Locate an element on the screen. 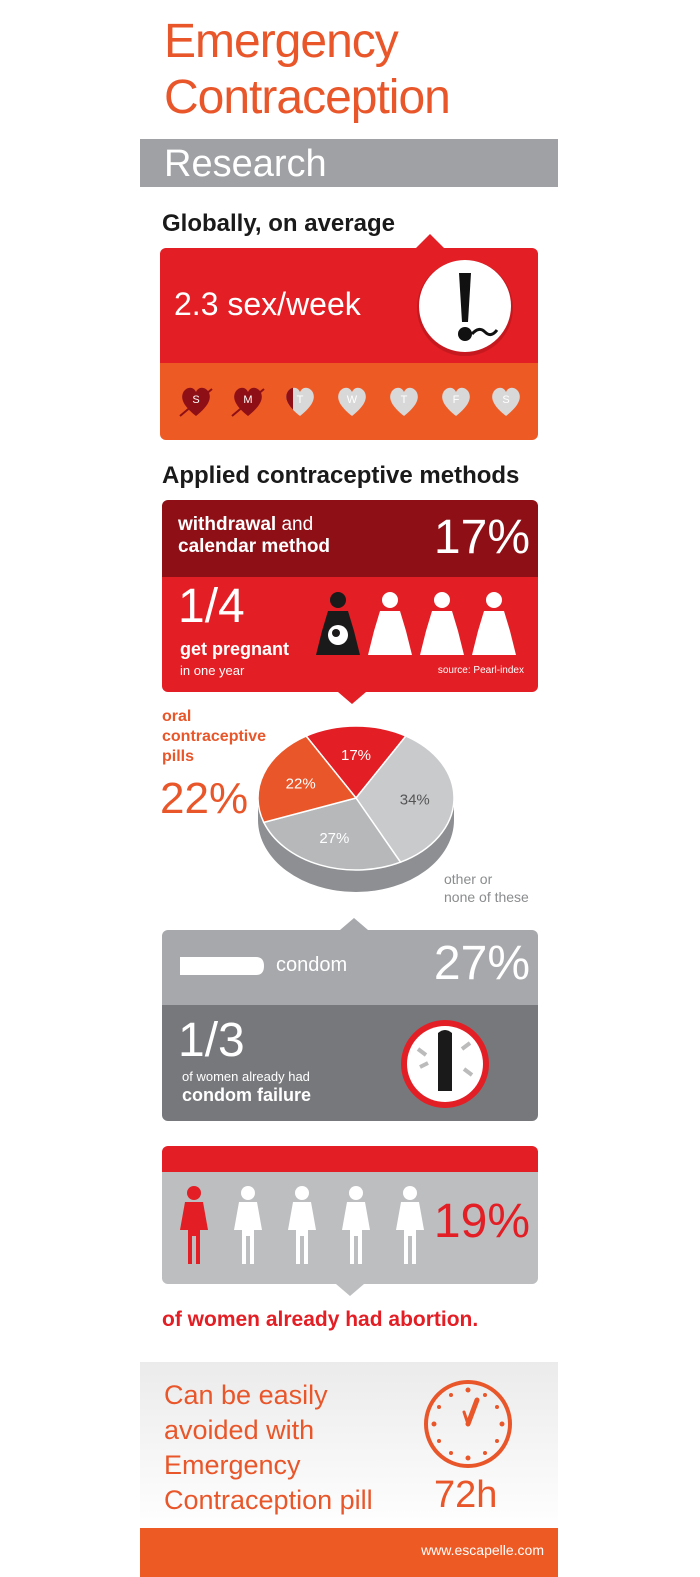 This screenshot has height=1577, width=700. women-icons is located at coordinates (419, 626).